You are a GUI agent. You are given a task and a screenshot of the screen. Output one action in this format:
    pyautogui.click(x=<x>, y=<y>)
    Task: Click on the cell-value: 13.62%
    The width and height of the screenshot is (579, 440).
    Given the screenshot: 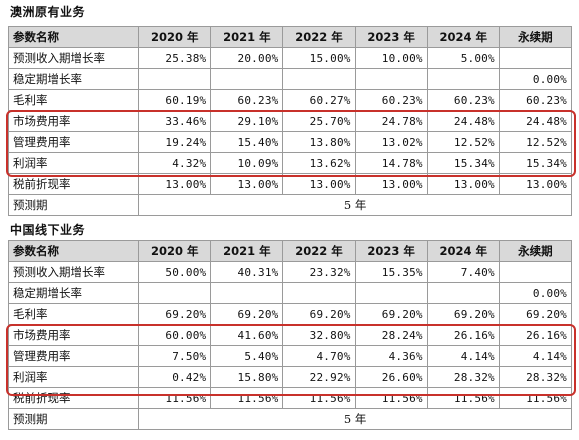 What is the action you would take?
    pyautogui.click(x=319, y=163)
    